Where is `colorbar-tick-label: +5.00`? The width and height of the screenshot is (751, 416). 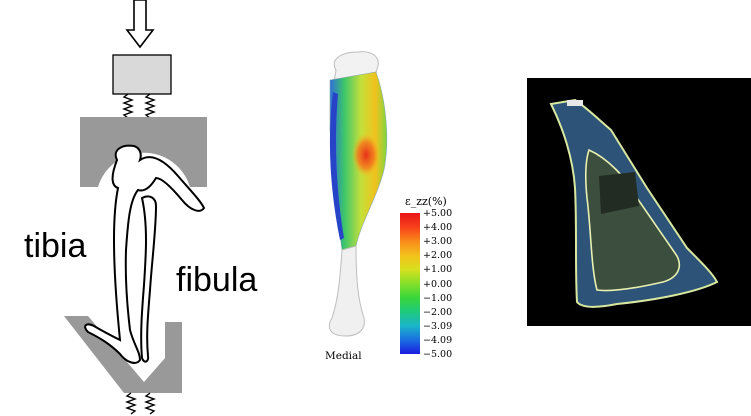 colorbar-tick-label: +5.00 is located at coordinates (438, 213).